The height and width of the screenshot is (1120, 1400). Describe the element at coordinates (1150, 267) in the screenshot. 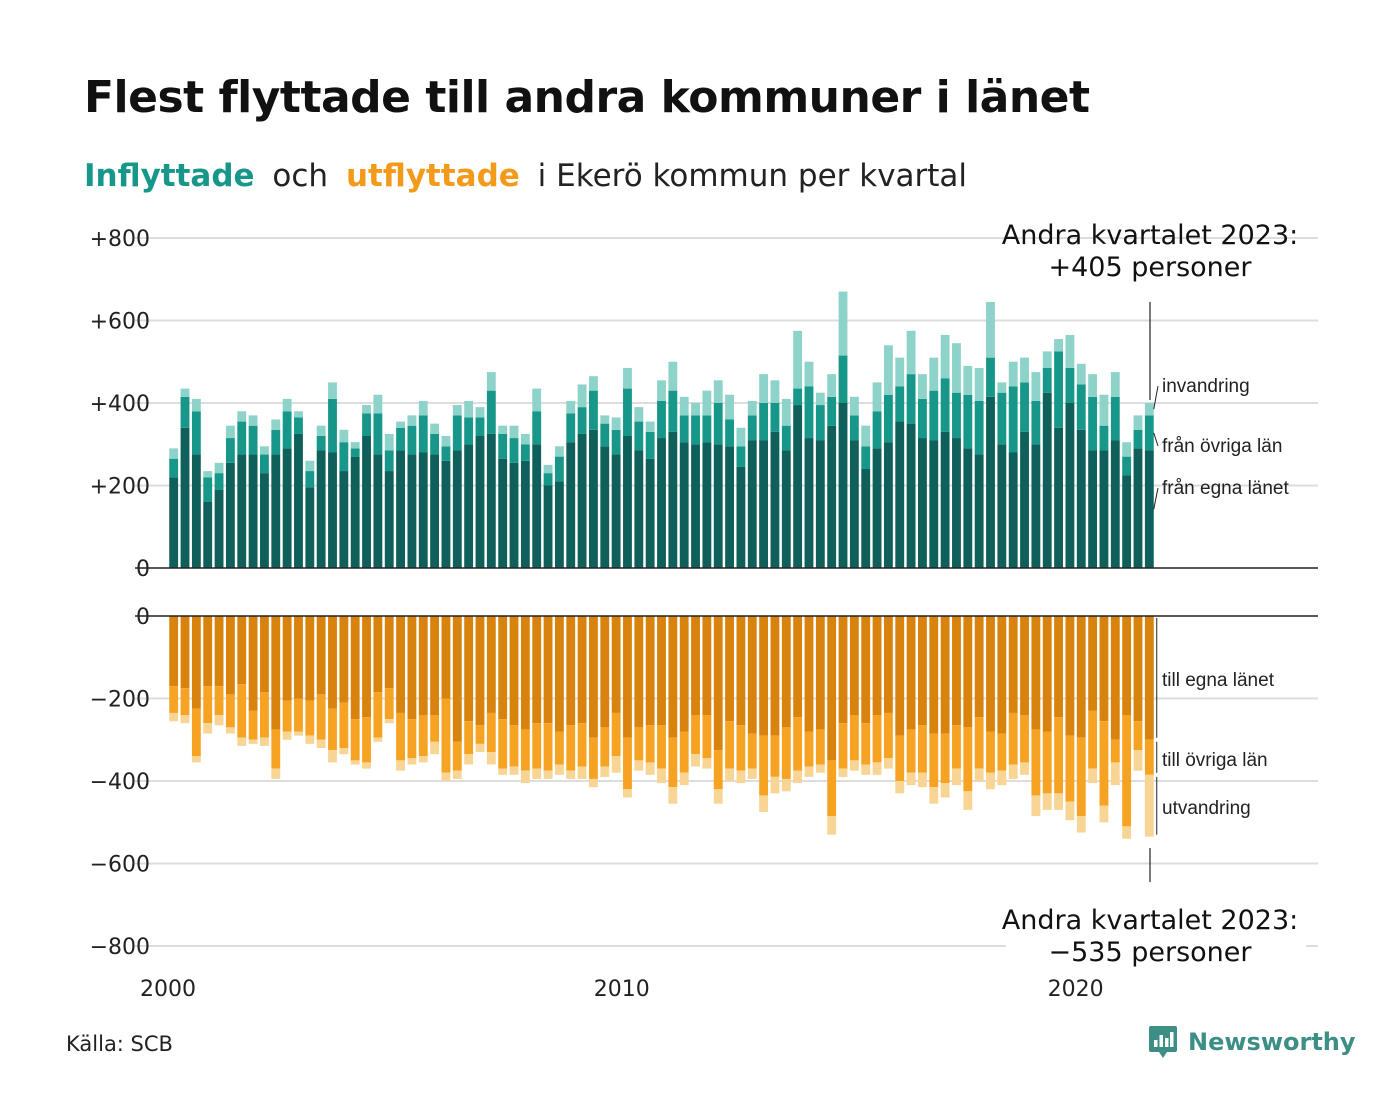

I see `annotation-in-line2: +405 personer` at that location.